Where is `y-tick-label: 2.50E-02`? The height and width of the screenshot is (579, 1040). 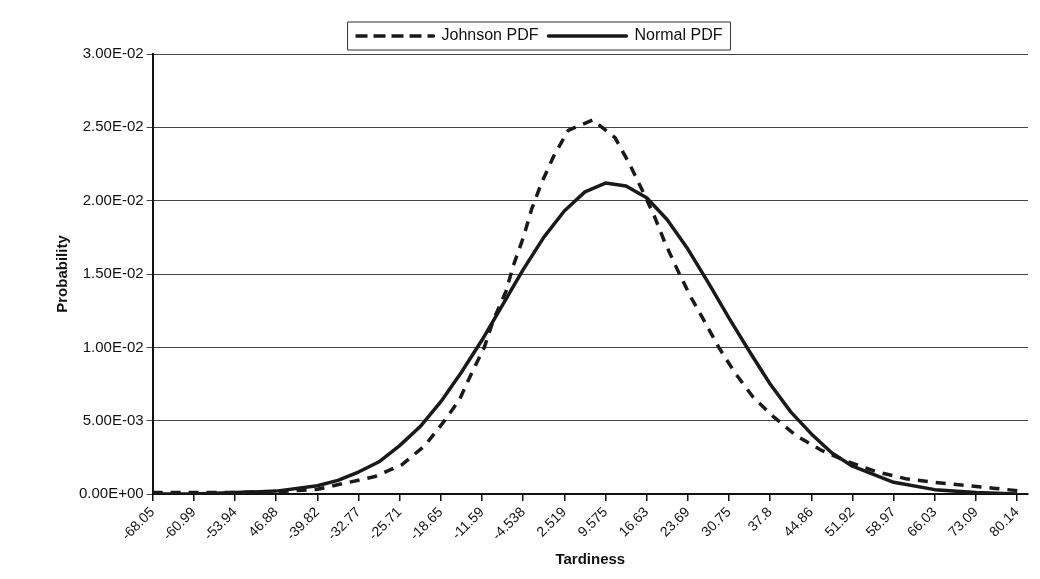
y-tick-label: 2.50E-02 is located at coordinates (113, 126).